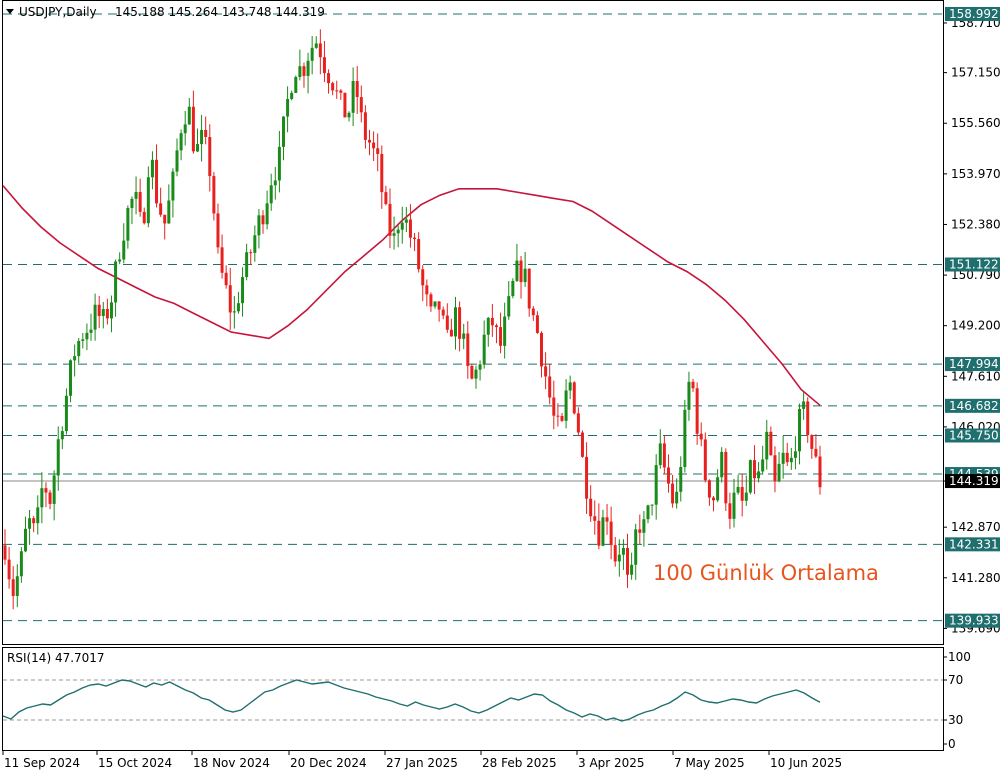  Describe the element at coordinates (231, 763) in the screenshot. I see `x-tick-label: 18 Nov 2024` at that location.